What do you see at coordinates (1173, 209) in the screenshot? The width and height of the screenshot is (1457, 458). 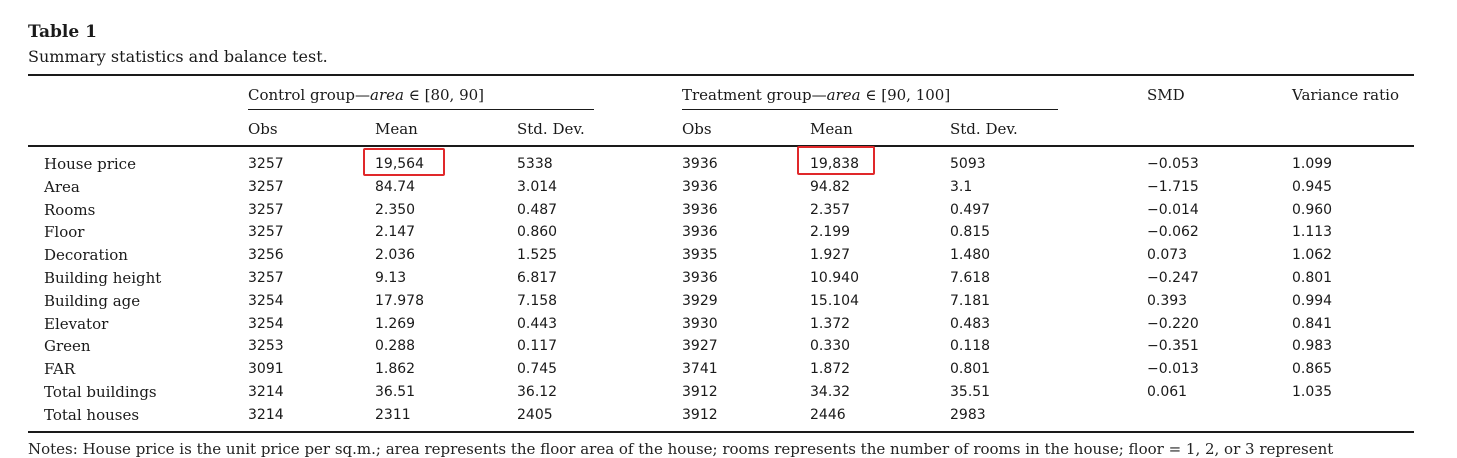 I see `smd-cell: −0.014` at bounding box center [1173, 209].